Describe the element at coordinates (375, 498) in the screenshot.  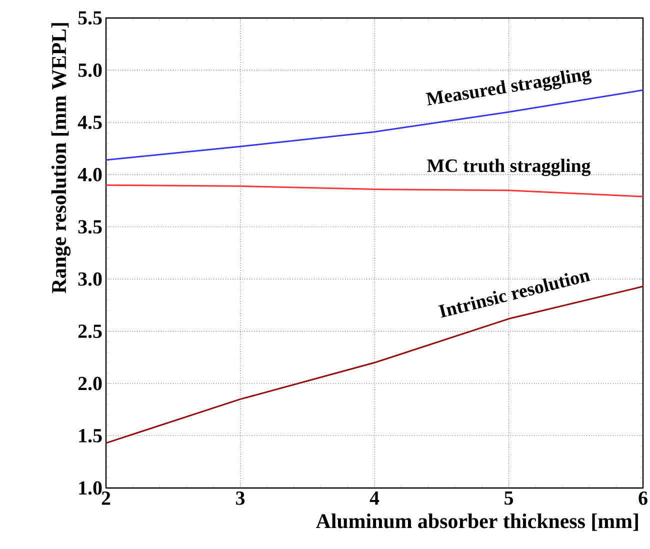
I see `x-tick-label: 4` at that location.